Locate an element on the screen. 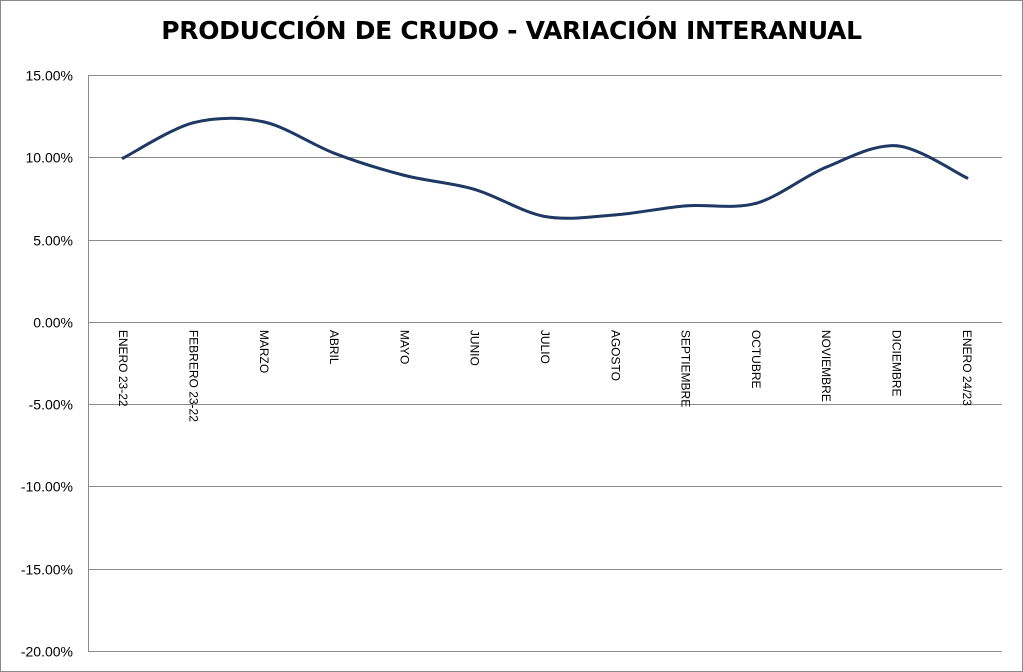 The image size is (1023, 672). y-tick-label: -5.00% is located at coordinates (51, 405).